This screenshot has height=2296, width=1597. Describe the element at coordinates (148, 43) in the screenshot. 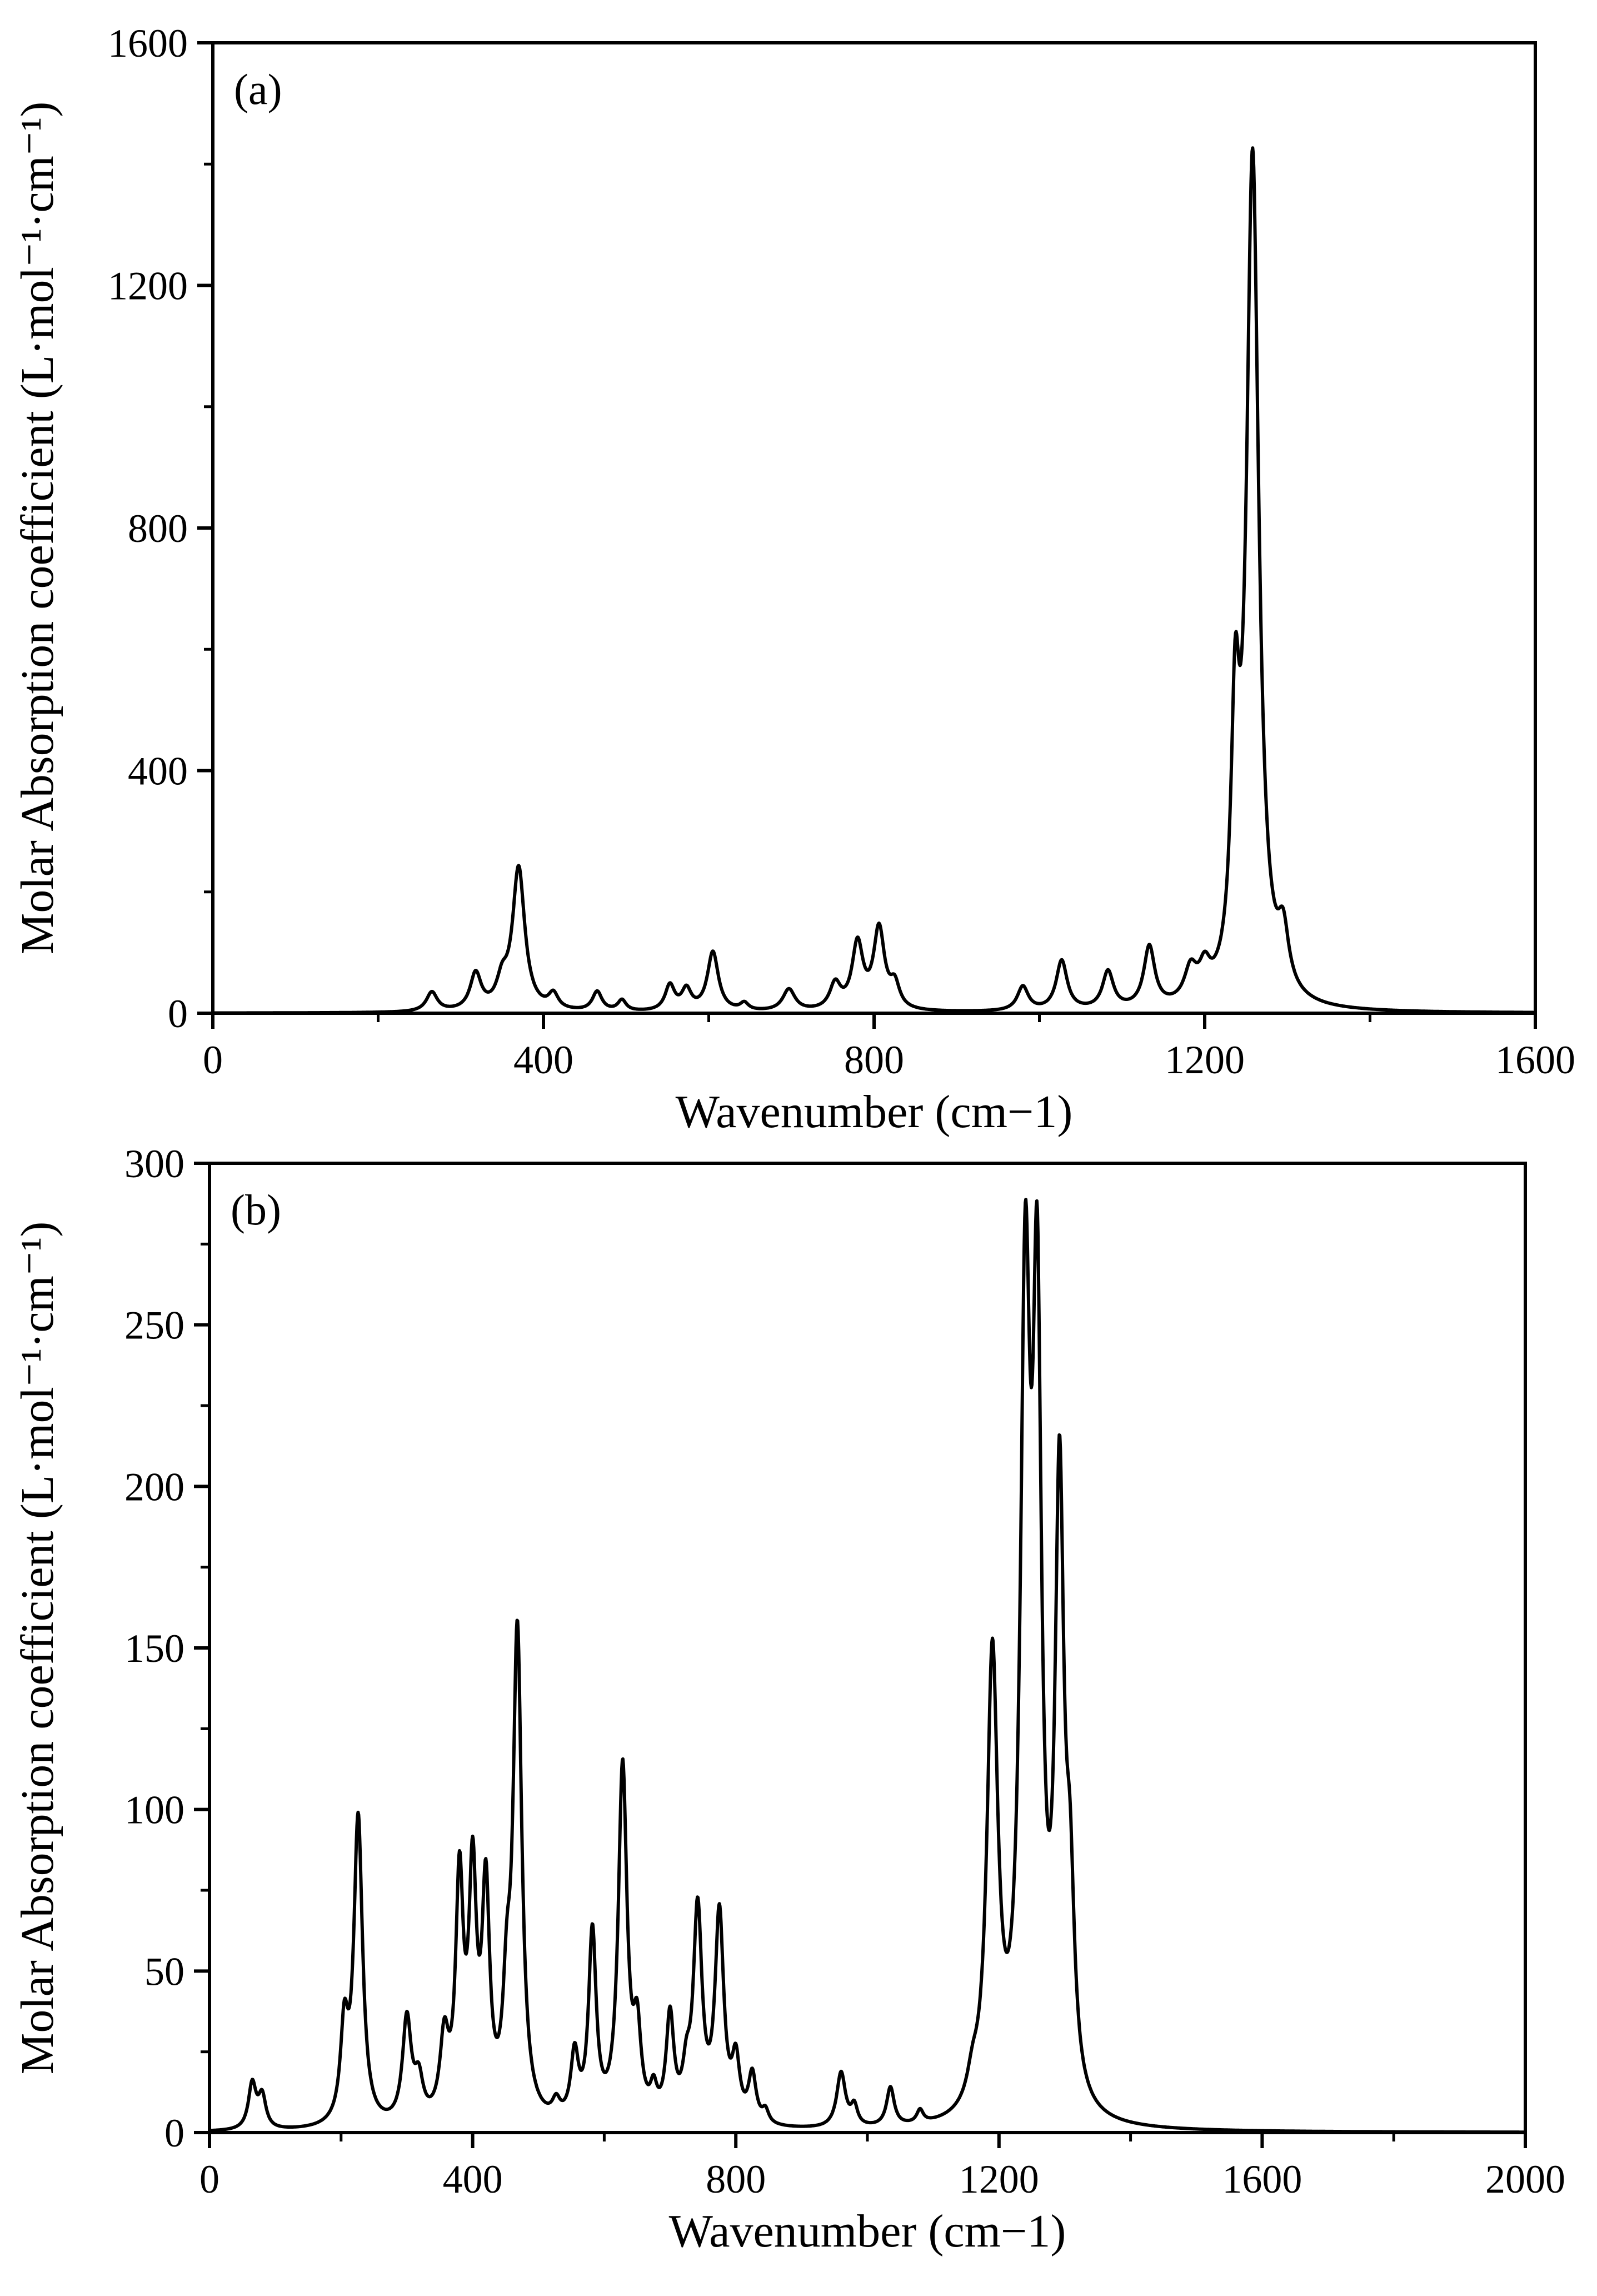

I see `y-tick-label: 1600` at that location.